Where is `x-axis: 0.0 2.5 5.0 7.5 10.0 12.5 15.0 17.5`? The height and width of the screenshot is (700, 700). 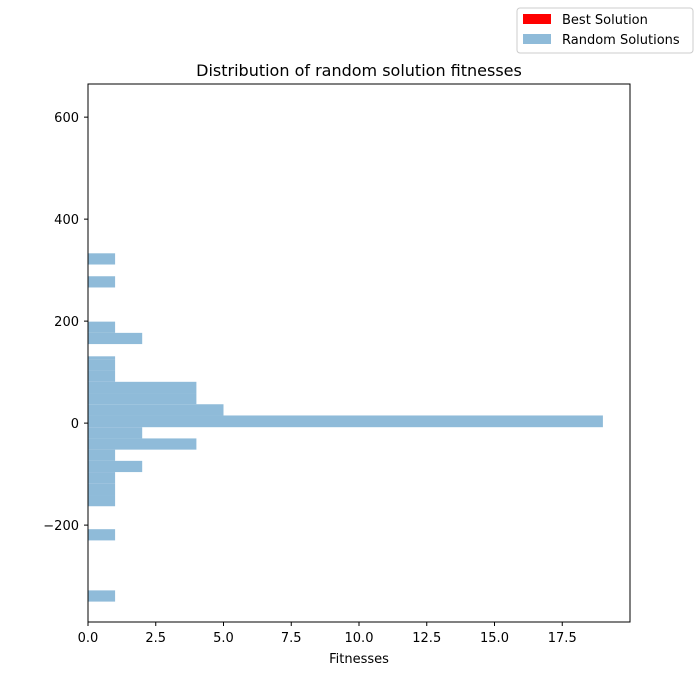
x-axis: 0.0 2.5 5.0 7.5 10.0 12.5 15.0 17.5 is located at coordinates (327, 634).